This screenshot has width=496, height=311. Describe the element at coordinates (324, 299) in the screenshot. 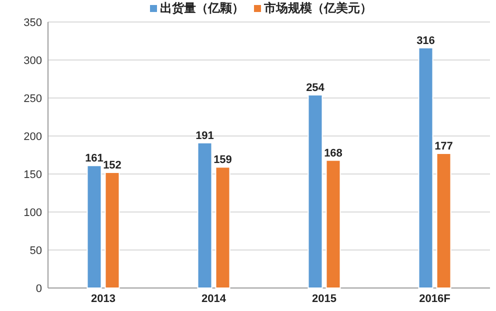

I see `x-tick-label: 2015` at that location.